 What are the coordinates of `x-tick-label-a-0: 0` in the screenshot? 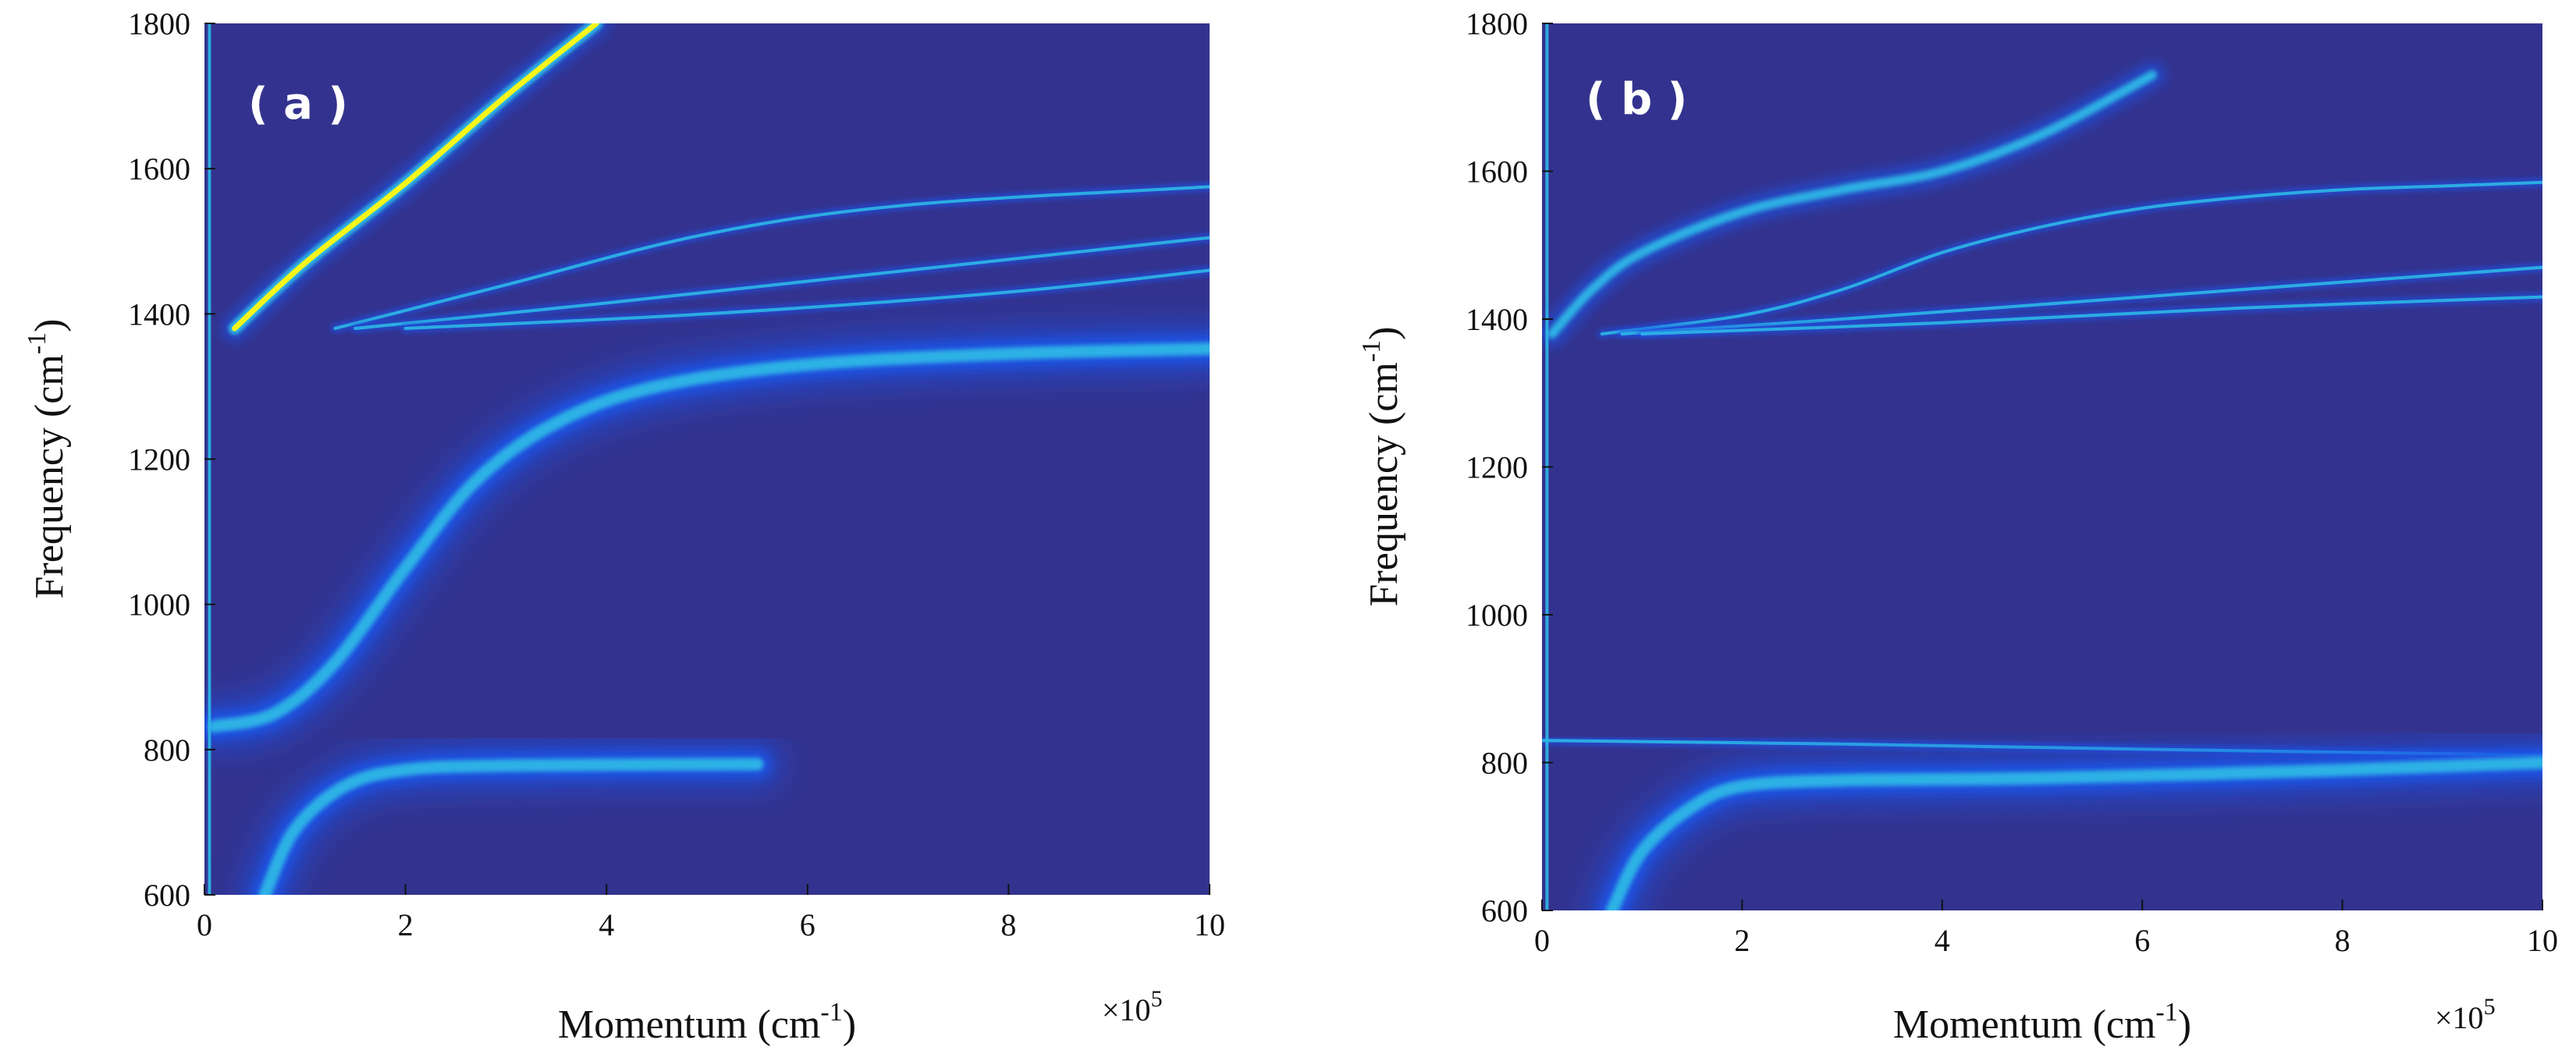 It's located at (204, 924).